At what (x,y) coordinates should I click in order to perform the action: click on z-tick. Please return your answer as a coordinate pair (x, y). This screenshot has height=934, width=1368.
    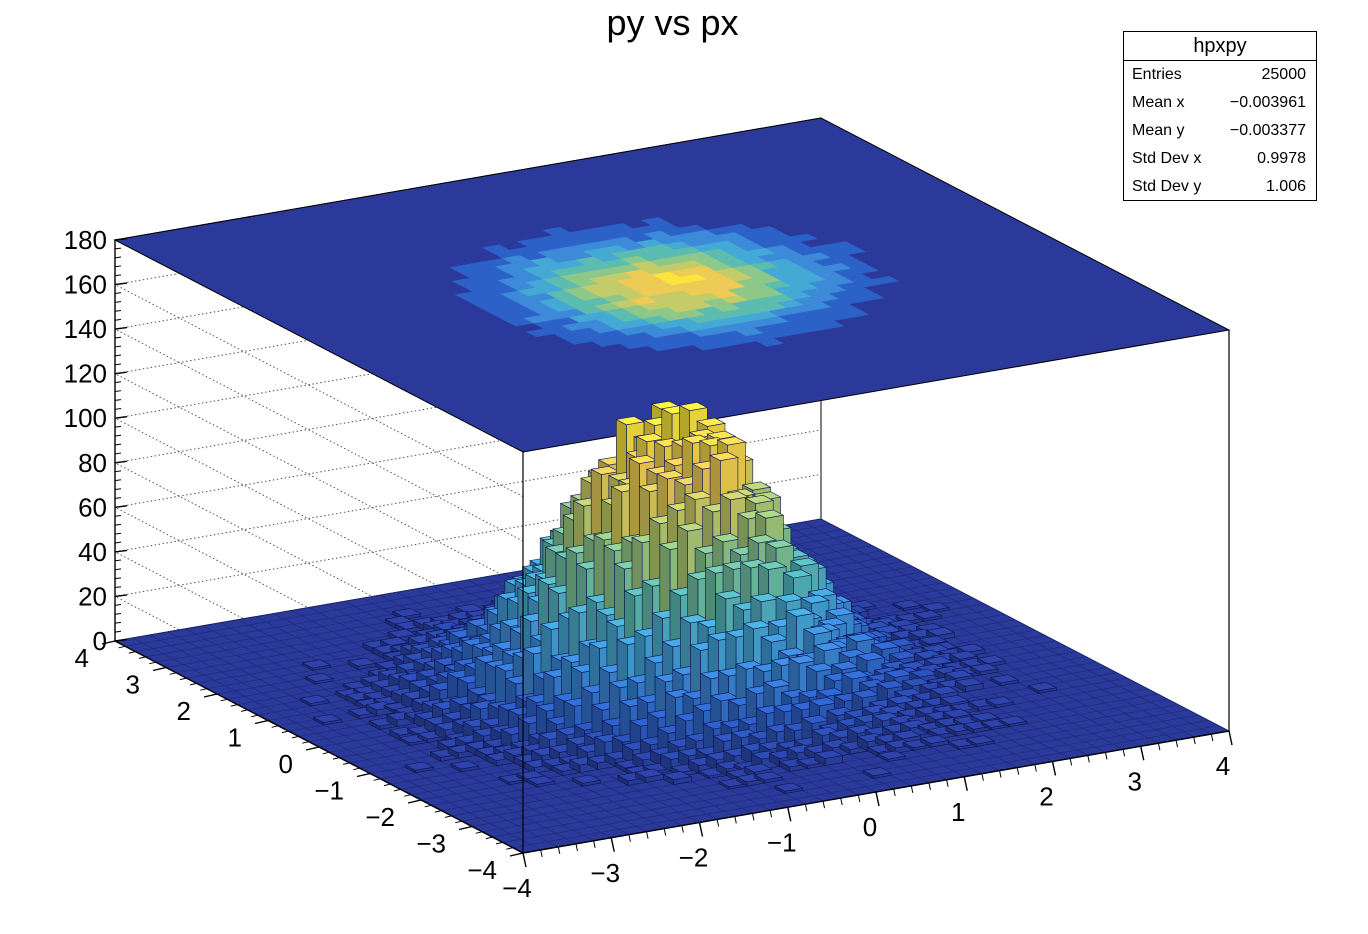
    Looking at the image, I should click on (121, 239).